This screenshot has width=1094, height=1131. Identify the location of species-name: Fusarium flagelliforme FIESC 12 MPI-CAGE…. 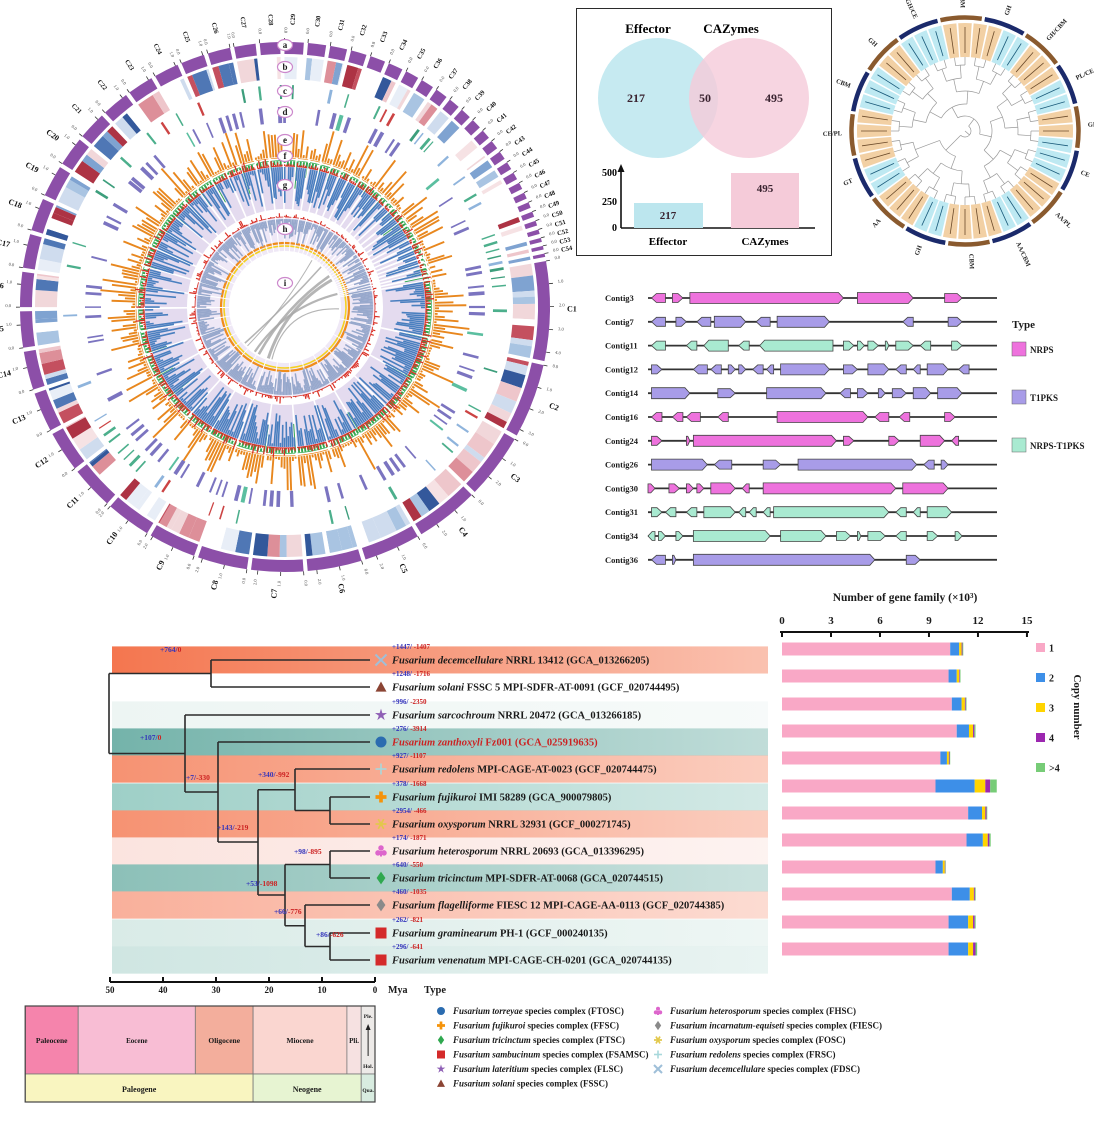
(558, 906).